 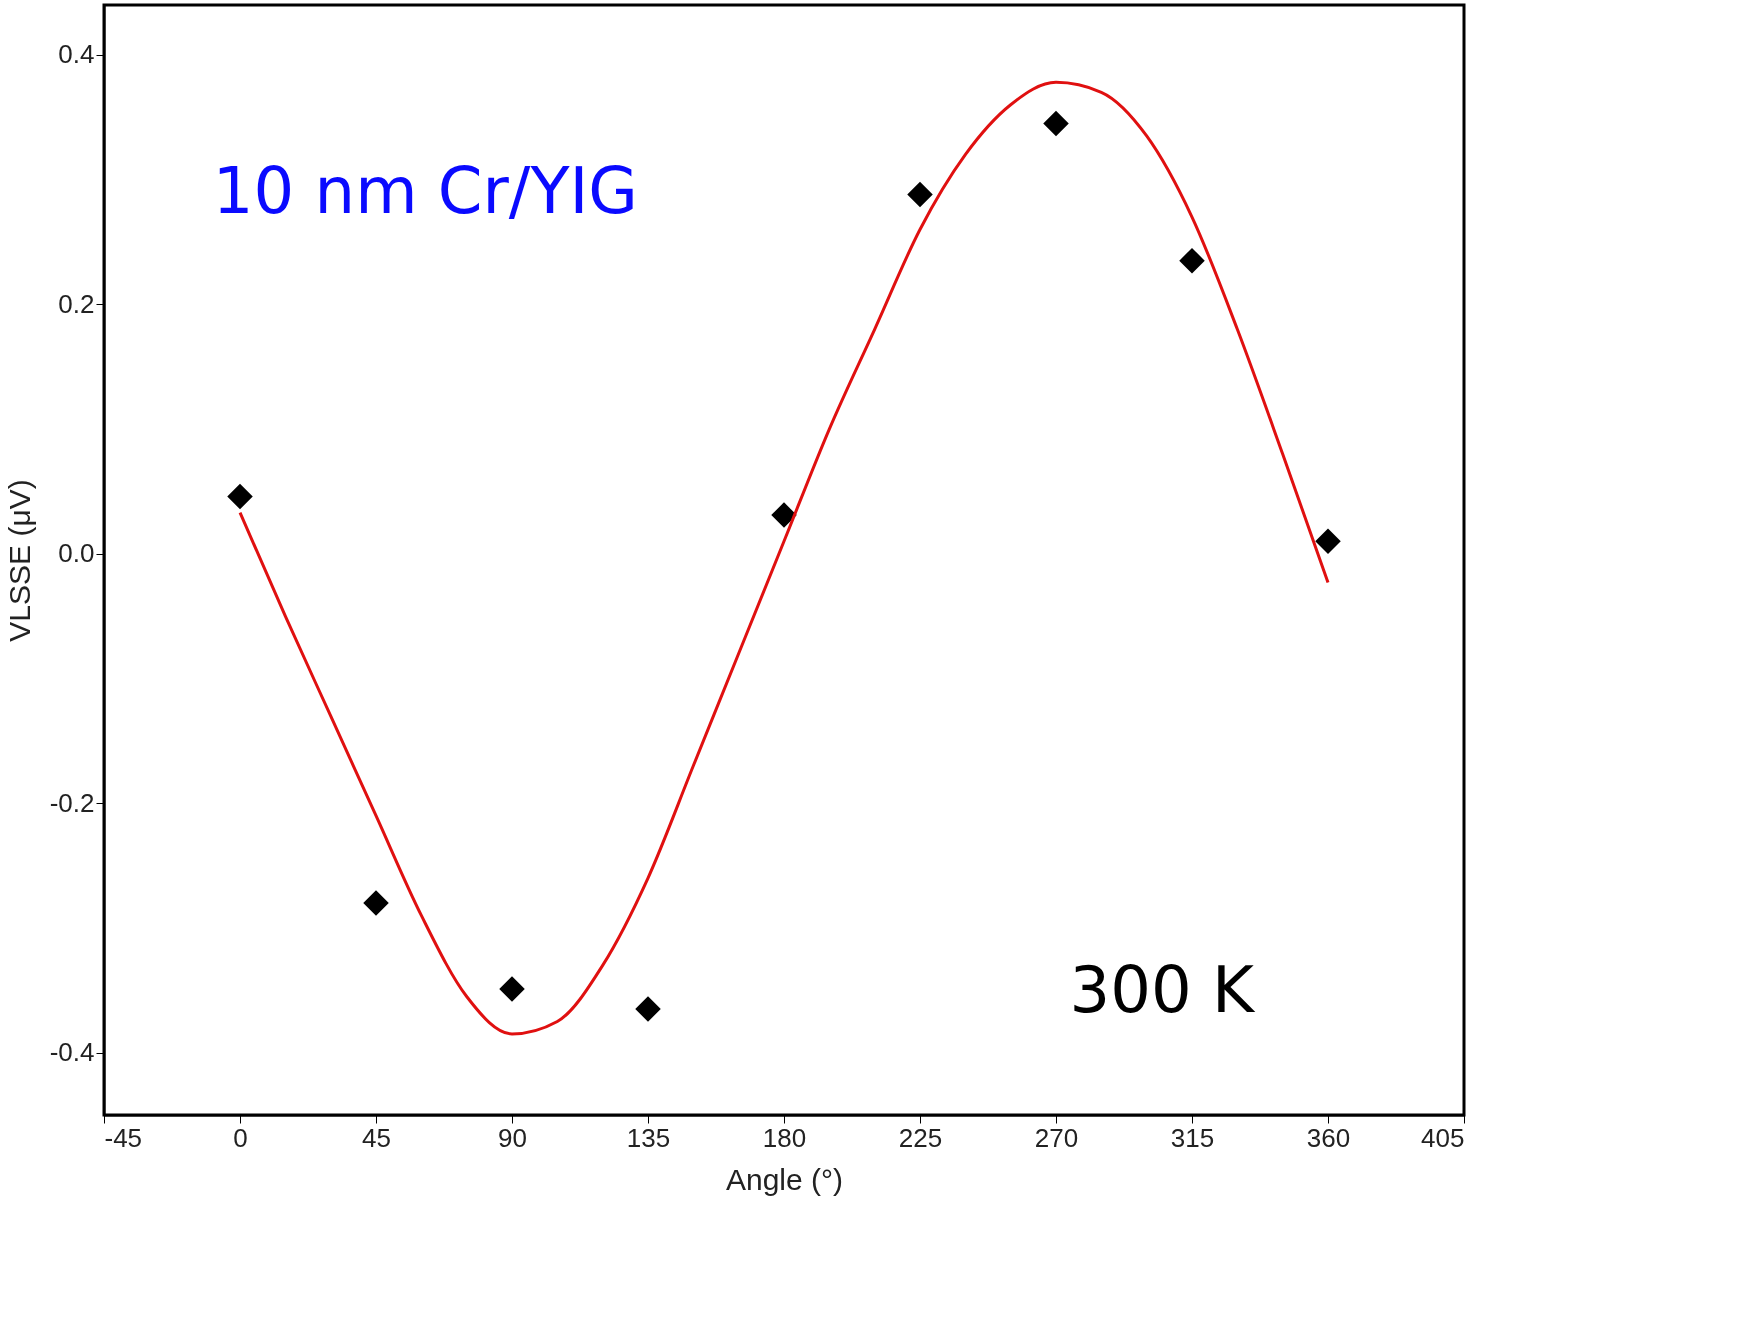 I want to click on y-tick-label: 0.4, so click(x=76, y=54).